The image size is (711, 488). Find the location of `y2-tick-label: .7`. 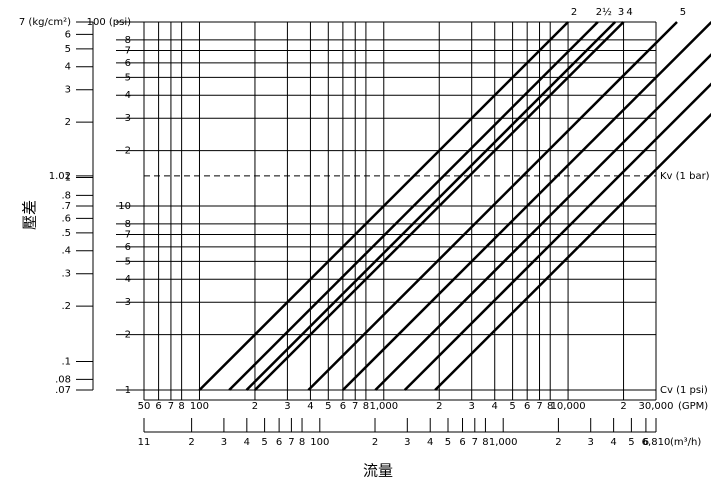

y2-tick-label: .7 is located at coordinates (66, 206).